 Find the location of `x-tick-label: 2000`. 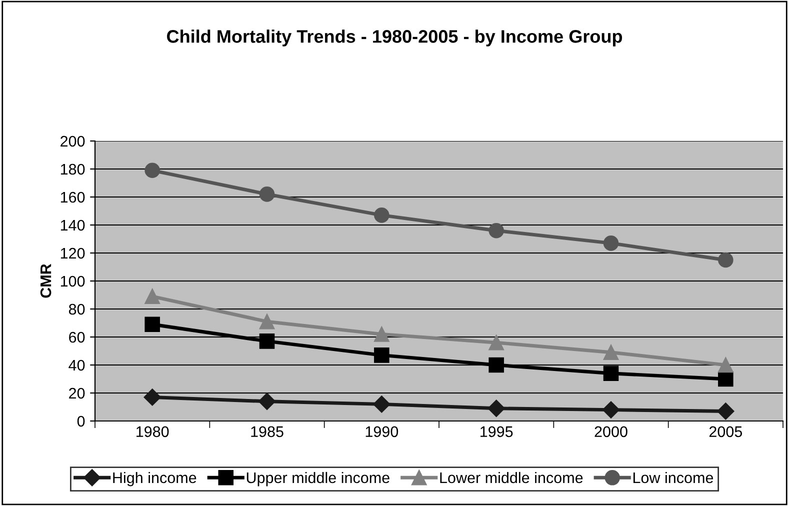

x-tick-label: 2000 is located at coordinates (611, 432).